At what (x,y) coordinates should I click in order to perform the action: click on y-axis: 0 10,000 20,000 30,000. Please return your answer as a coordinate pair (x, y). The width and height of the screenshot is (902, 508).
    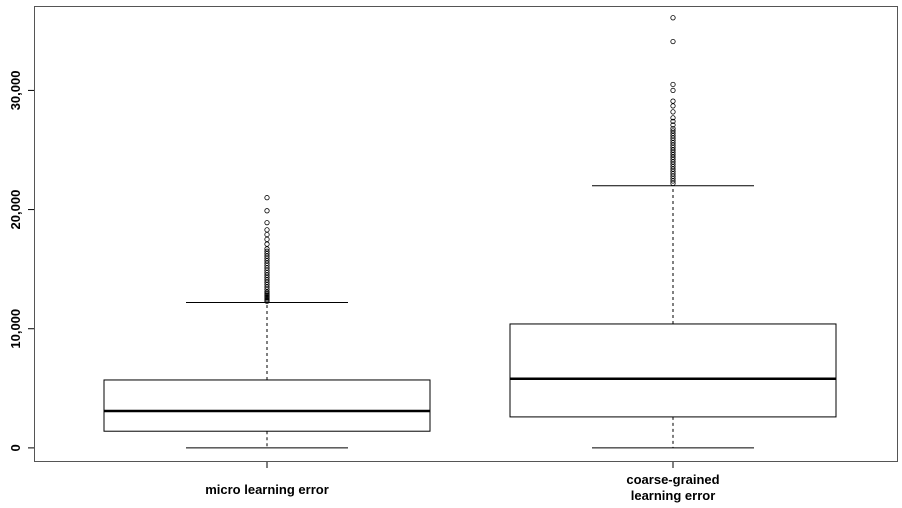
    Looking at the image, I should click on (21, 261).